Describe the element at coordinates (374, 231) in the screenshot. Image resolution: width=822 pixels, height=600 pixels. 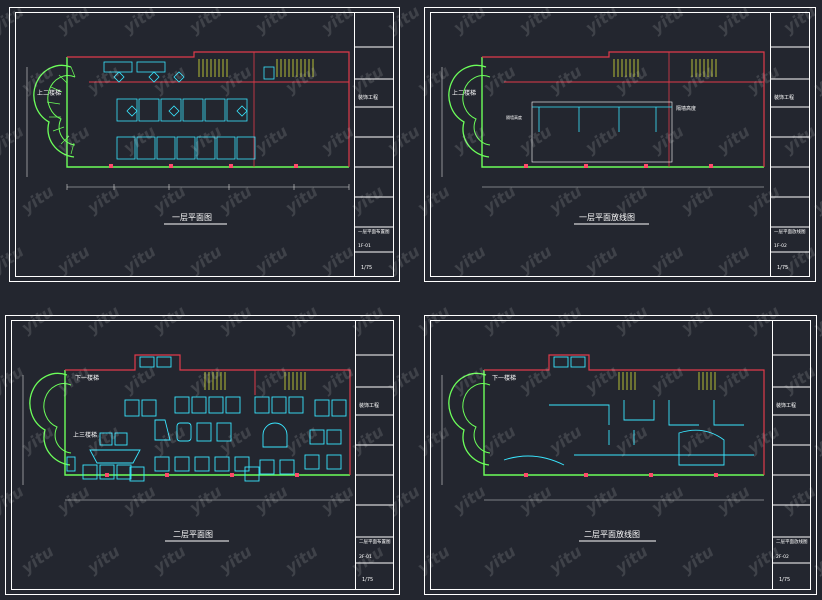
I see `drawing-name: 一层平面布置图` at that location.